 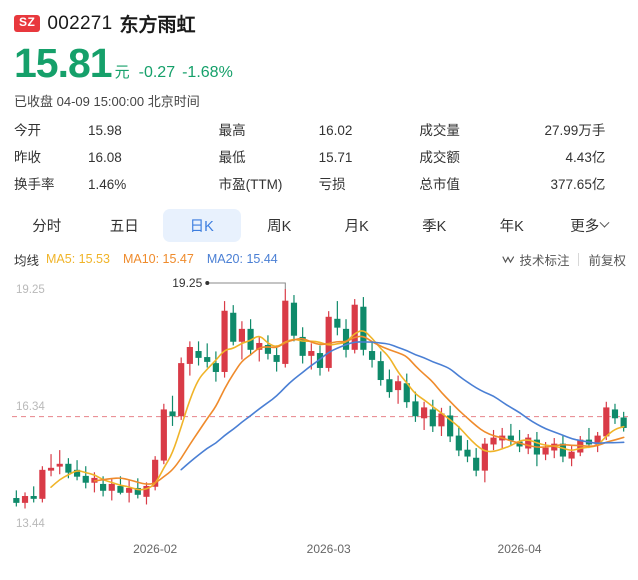 What do you see at coordinates (544, 260) in the screenshot?
I see `tech-annotation-label: 技术标注` at bounding box center [544, 260].